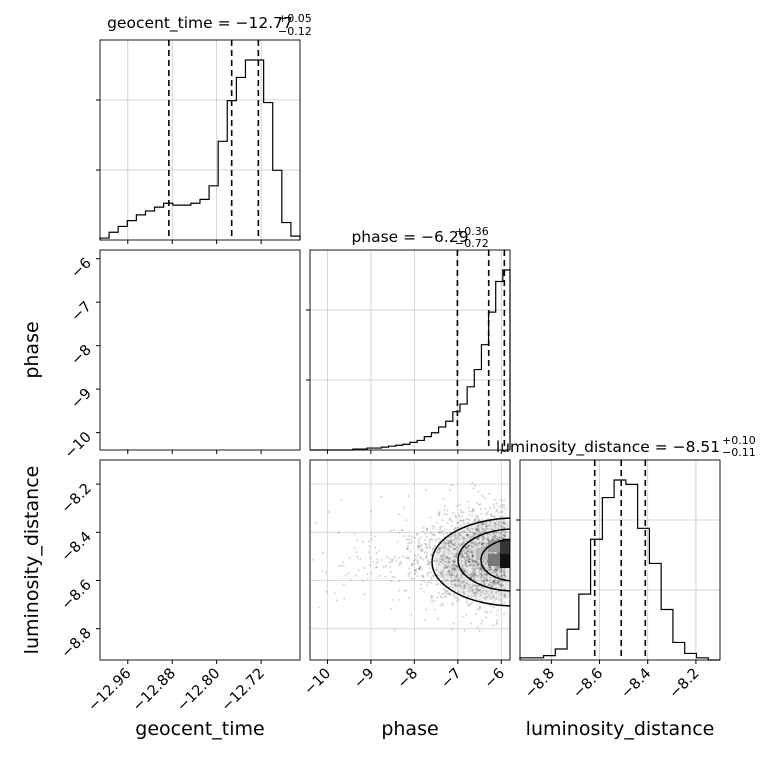  What do you see at coordinates (230, 280) in the screenshot?
I see `contour-mid` at bounding box center [230, 280].